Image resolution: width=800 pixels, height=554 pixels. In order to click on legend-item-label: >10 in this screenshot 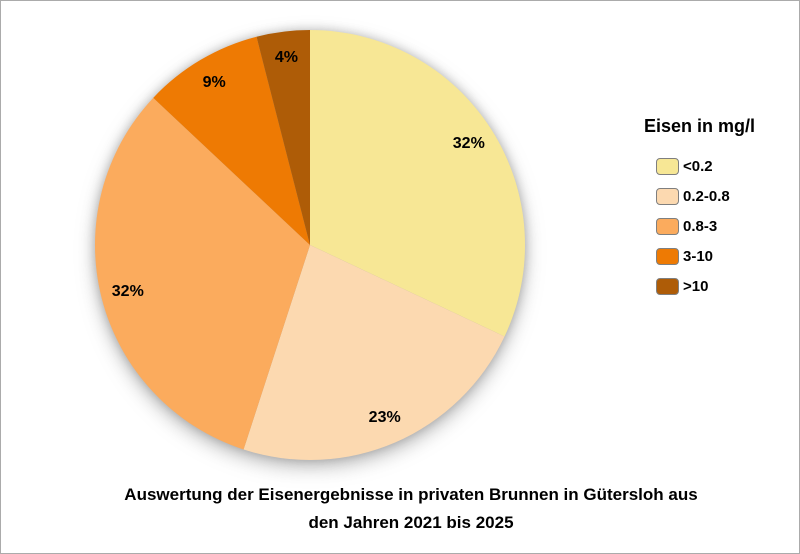, I will do `click(696, 286)`.